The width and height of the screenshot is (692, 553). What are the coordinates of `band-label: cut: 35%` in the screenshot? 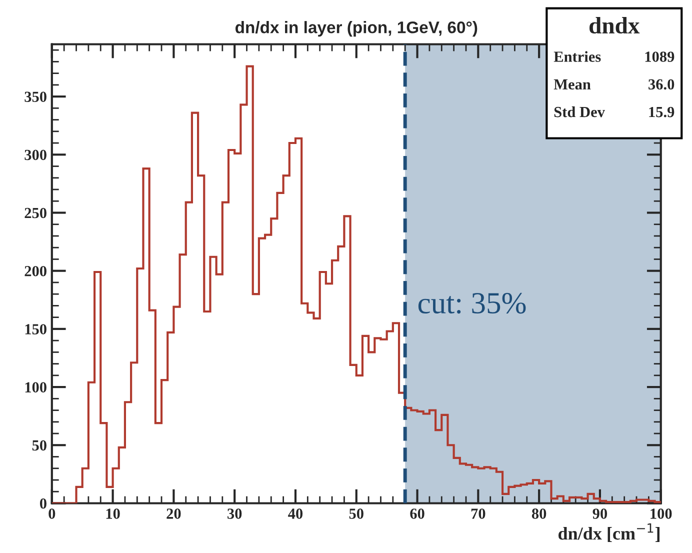 It's located at (472, 303).